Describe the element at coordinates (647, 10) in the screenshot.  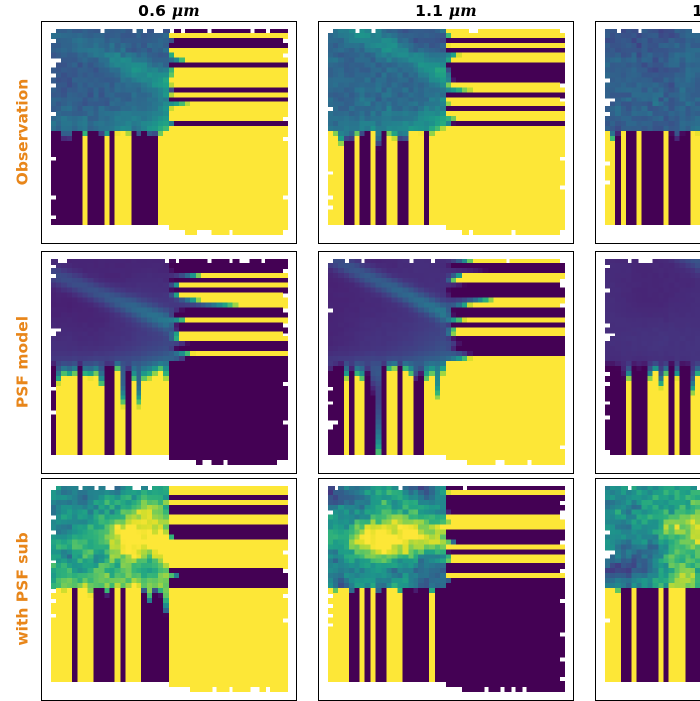
I see `column-header-3: 1.8 μm` at that location.